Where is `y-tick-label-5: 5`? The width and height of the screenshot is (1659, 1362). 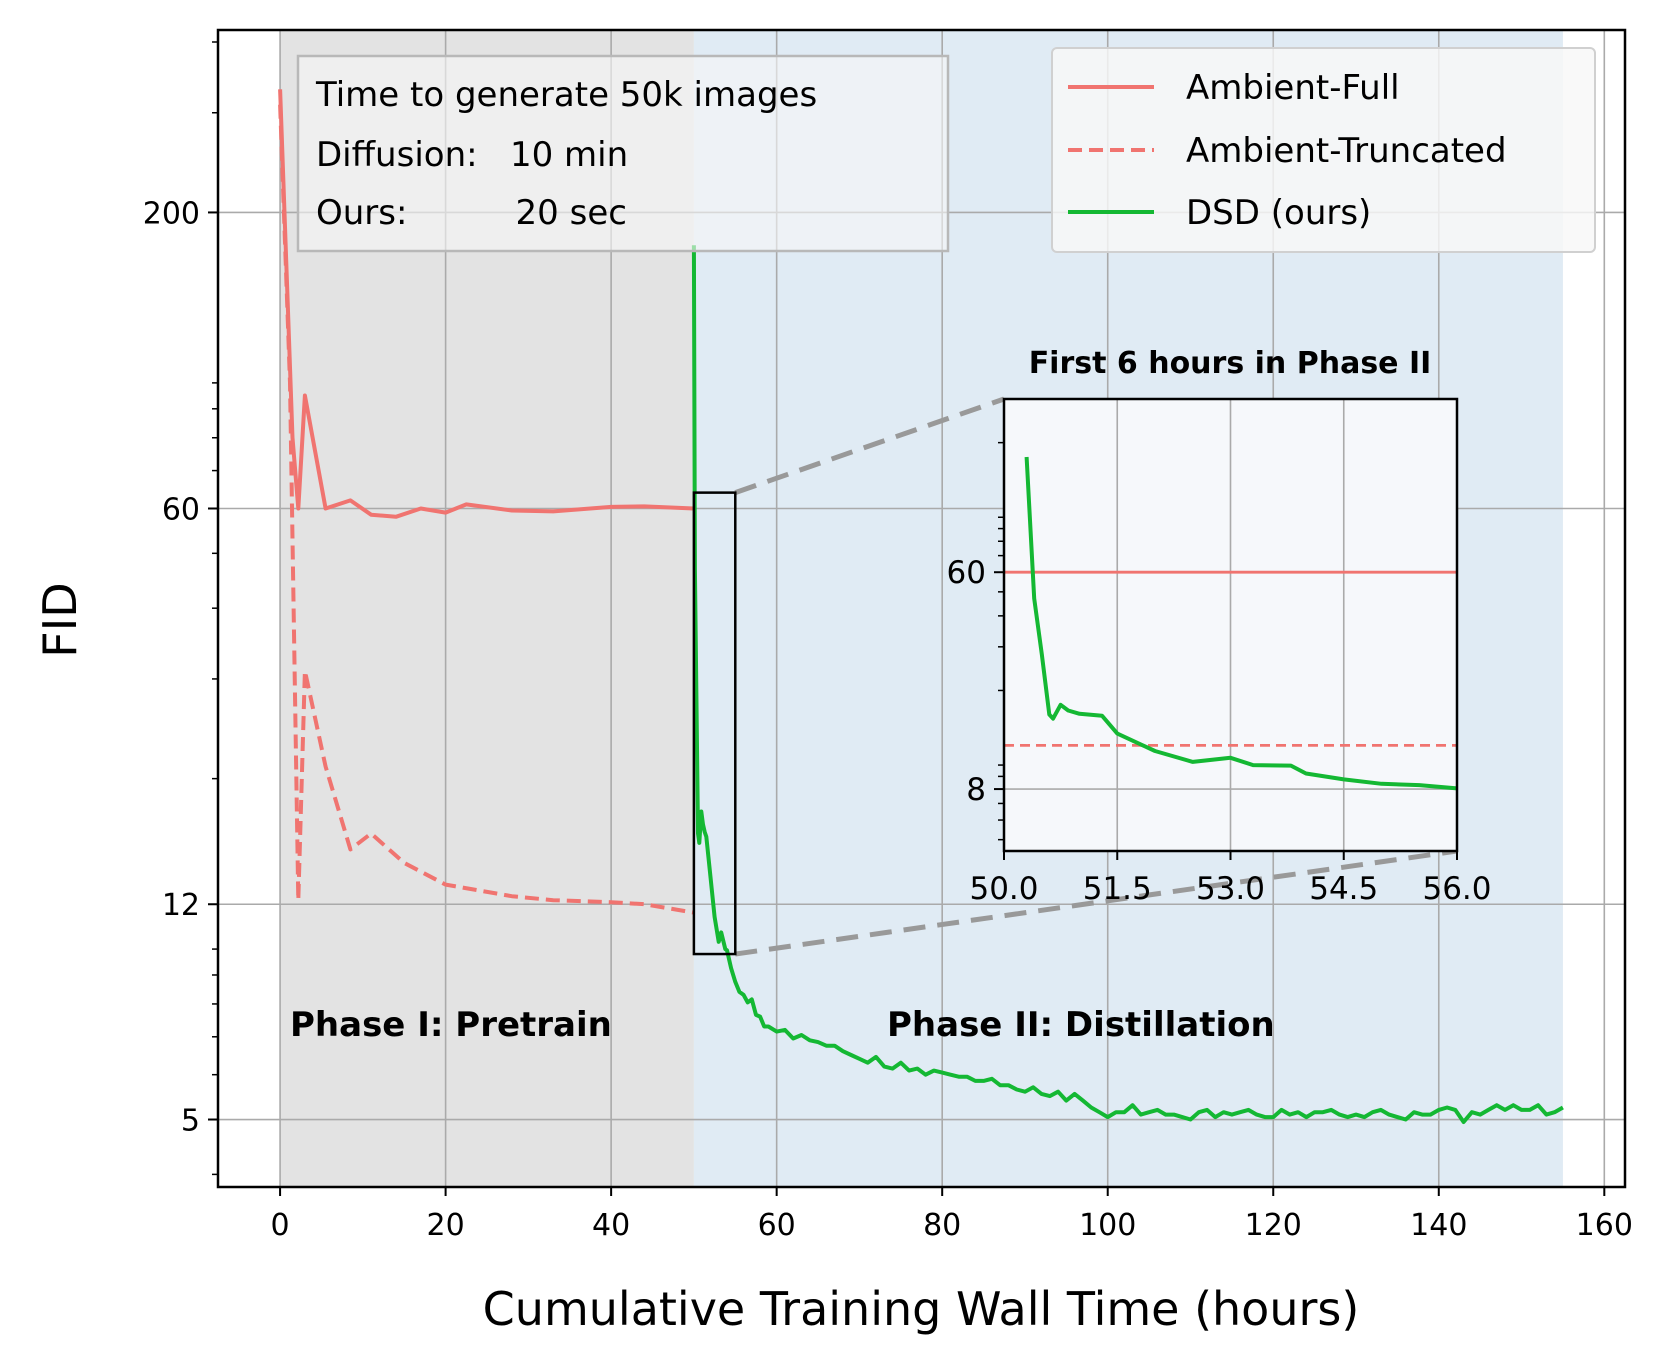
y-tick-label-5: 5 is located at coordinates (190, 1121).